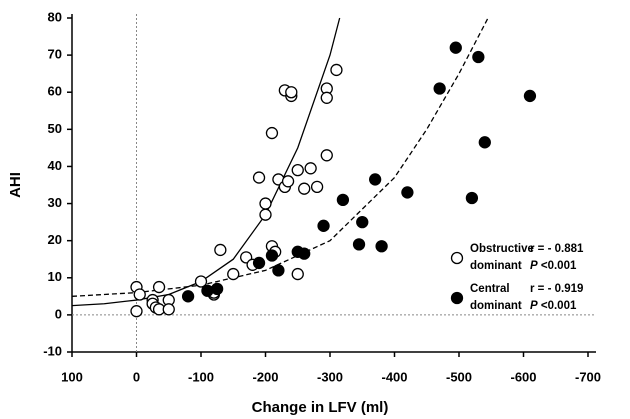 Image resolution: width=630 pixels, height=419 pixels. What do you see at coordinates (496, 297) in the screenshot?
I see `legend-label: Central dominant` at bounding box center [496, 297].